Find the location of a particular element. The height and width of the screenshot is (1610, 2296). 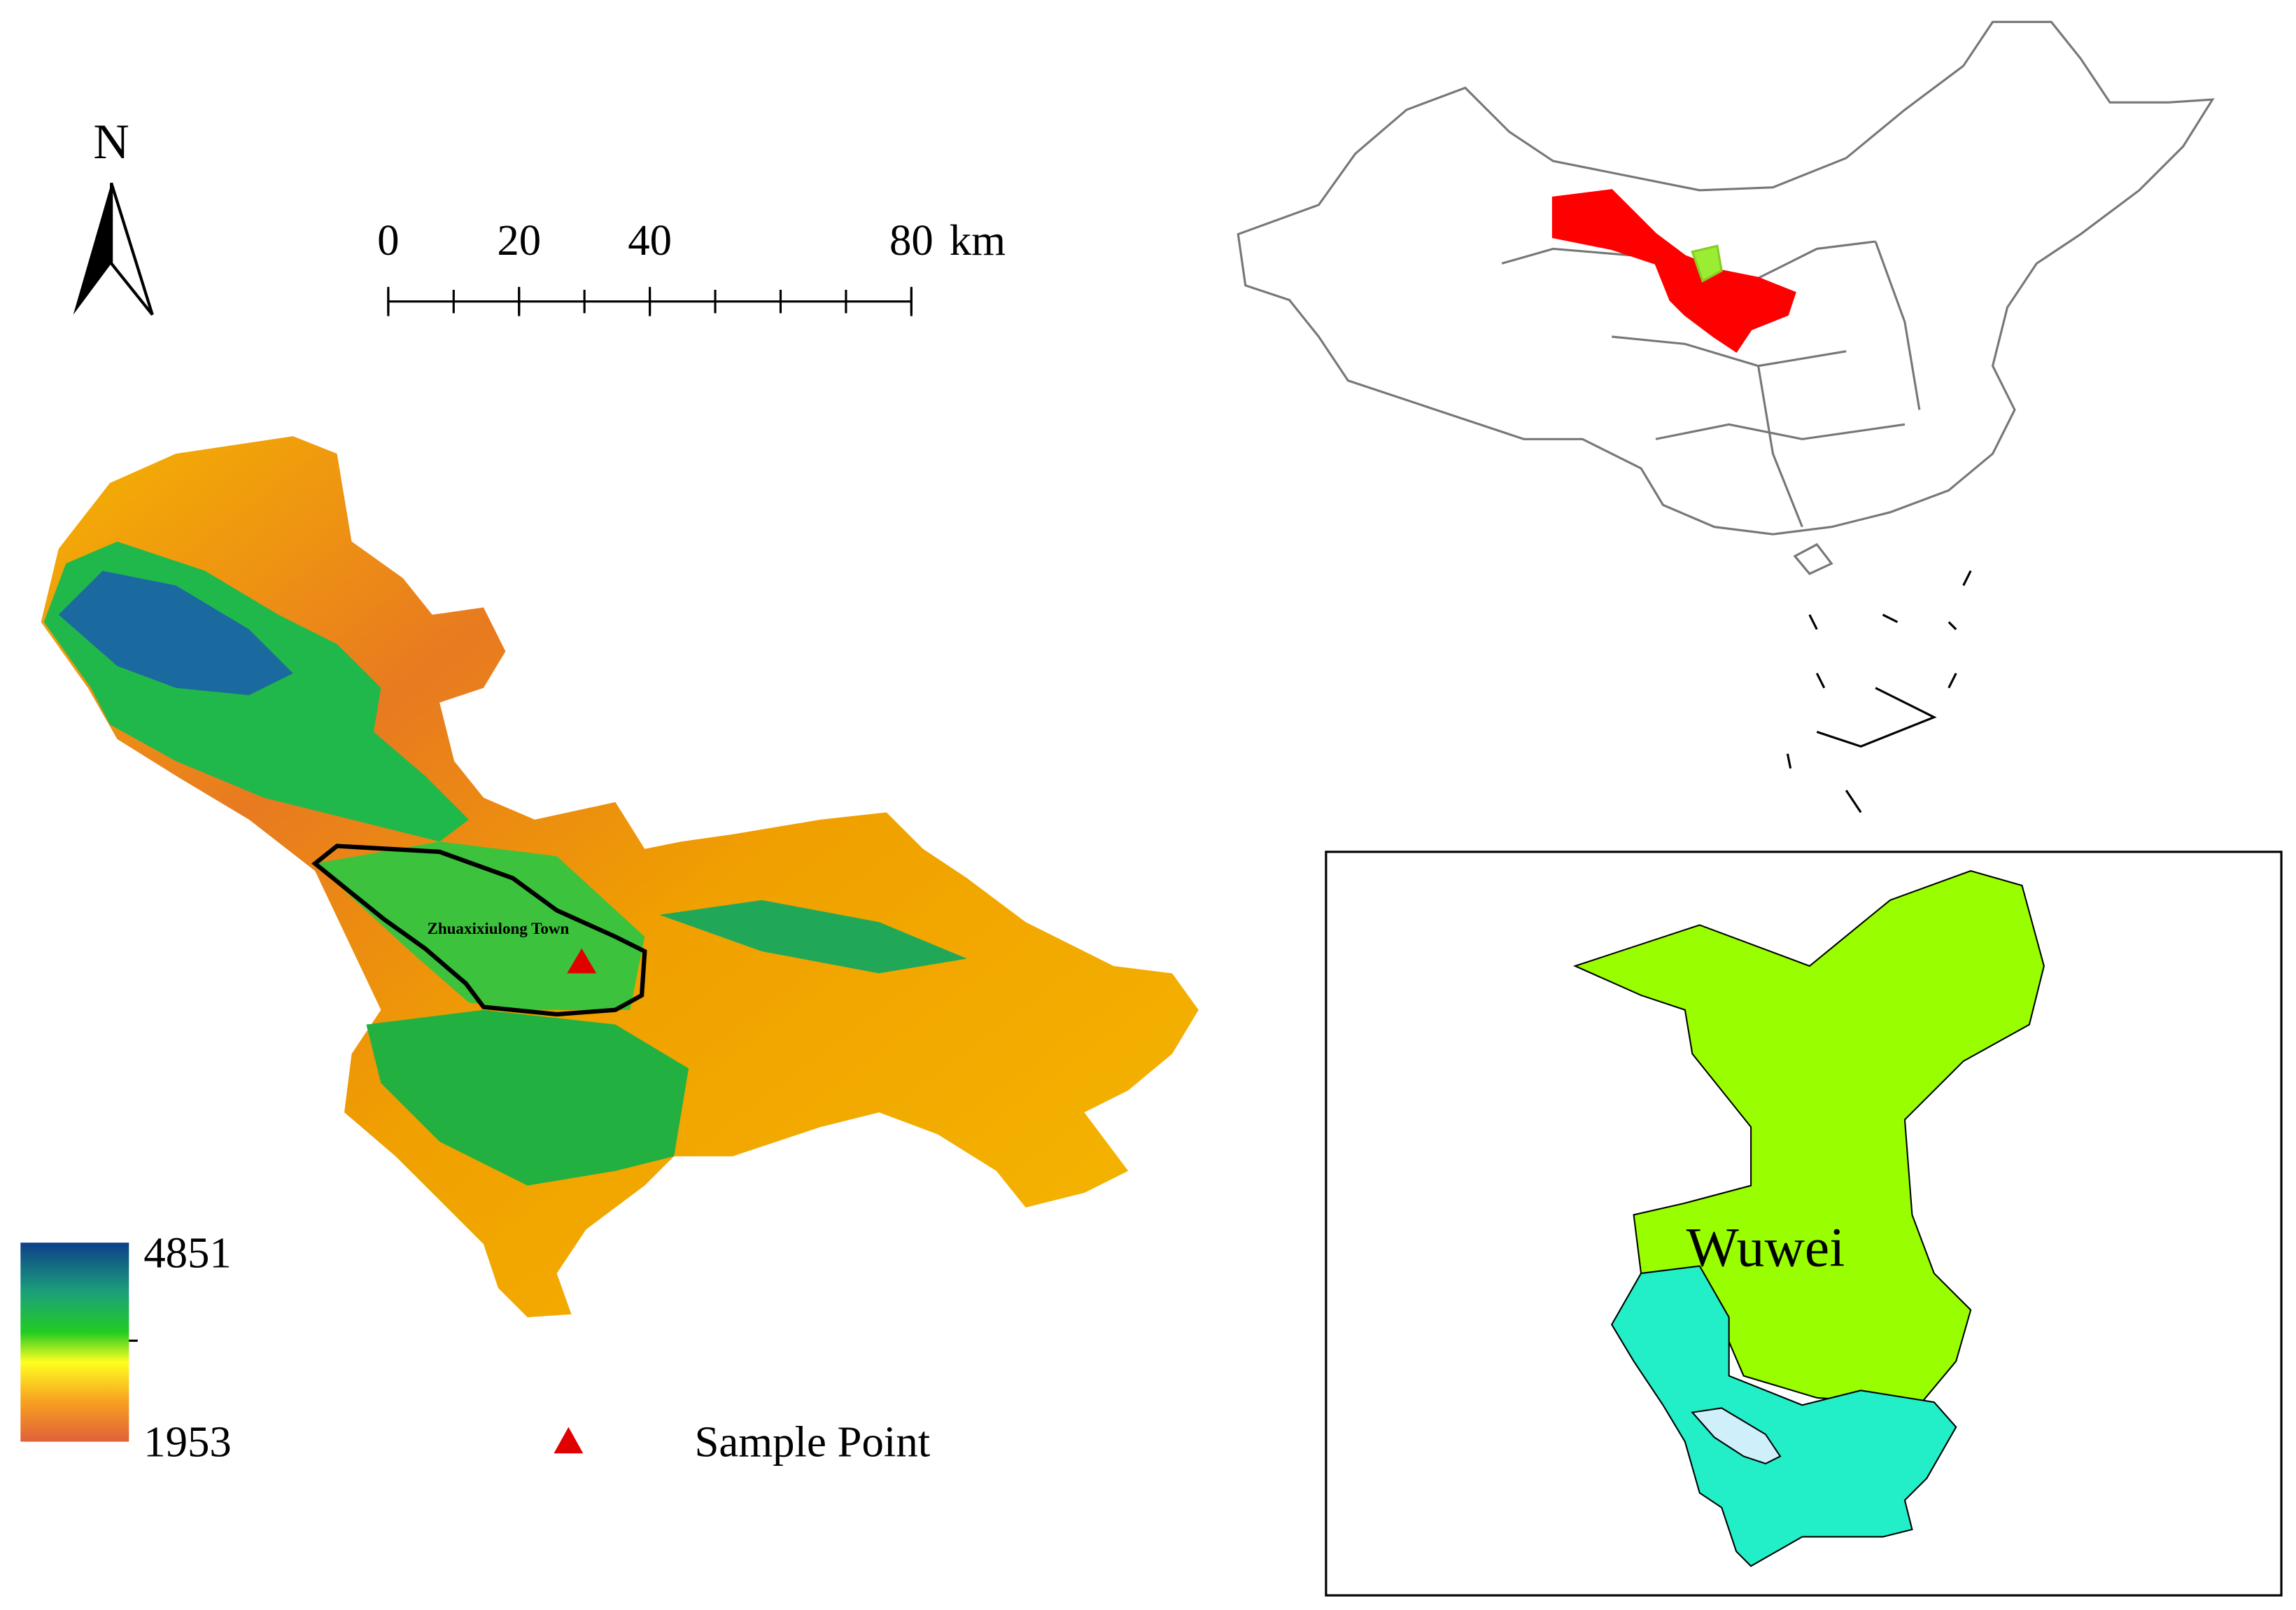

legend-min: 1953 is located at coordinates (187, 1441).